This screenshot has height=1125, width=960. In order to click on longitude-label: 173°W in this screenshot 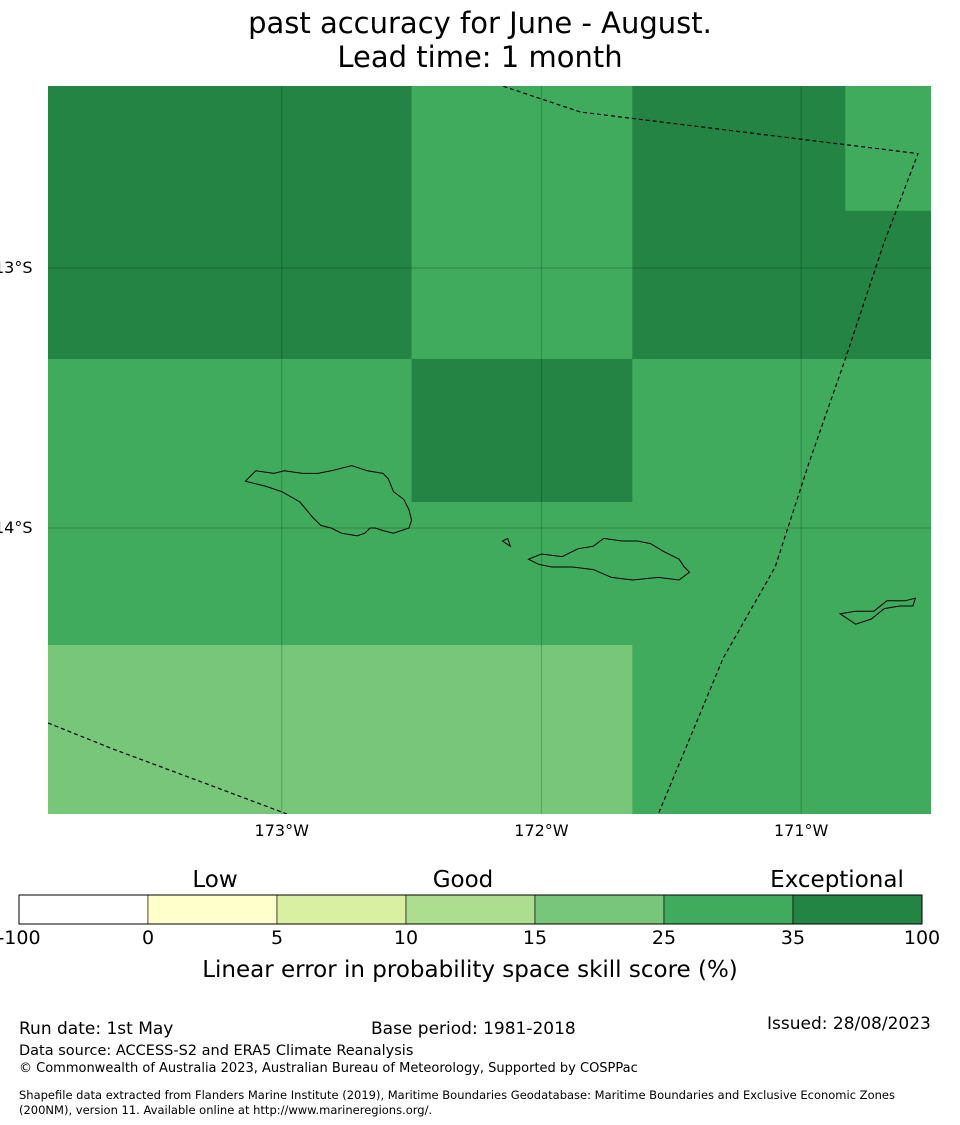, I will do `click(281, 830)`.